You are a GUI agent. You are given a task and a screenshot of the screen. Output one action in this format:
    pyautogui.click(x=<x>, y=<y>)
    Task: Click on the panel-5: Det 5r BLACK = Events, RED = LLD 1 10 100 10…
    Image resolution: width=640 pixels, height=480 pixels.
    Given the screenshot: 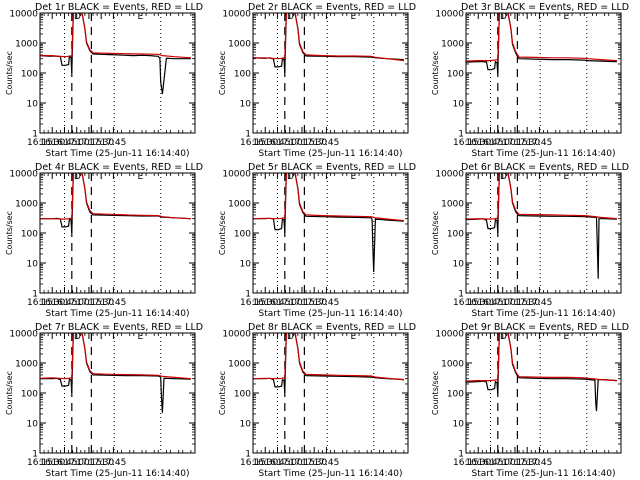 What is the action you would take?
    pyautogui.click(x=317, y=240)
    